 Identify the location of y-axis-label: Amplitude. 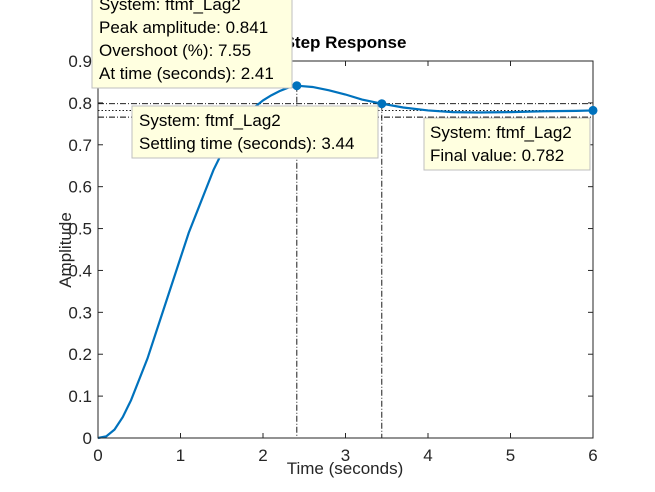
(65, 250).